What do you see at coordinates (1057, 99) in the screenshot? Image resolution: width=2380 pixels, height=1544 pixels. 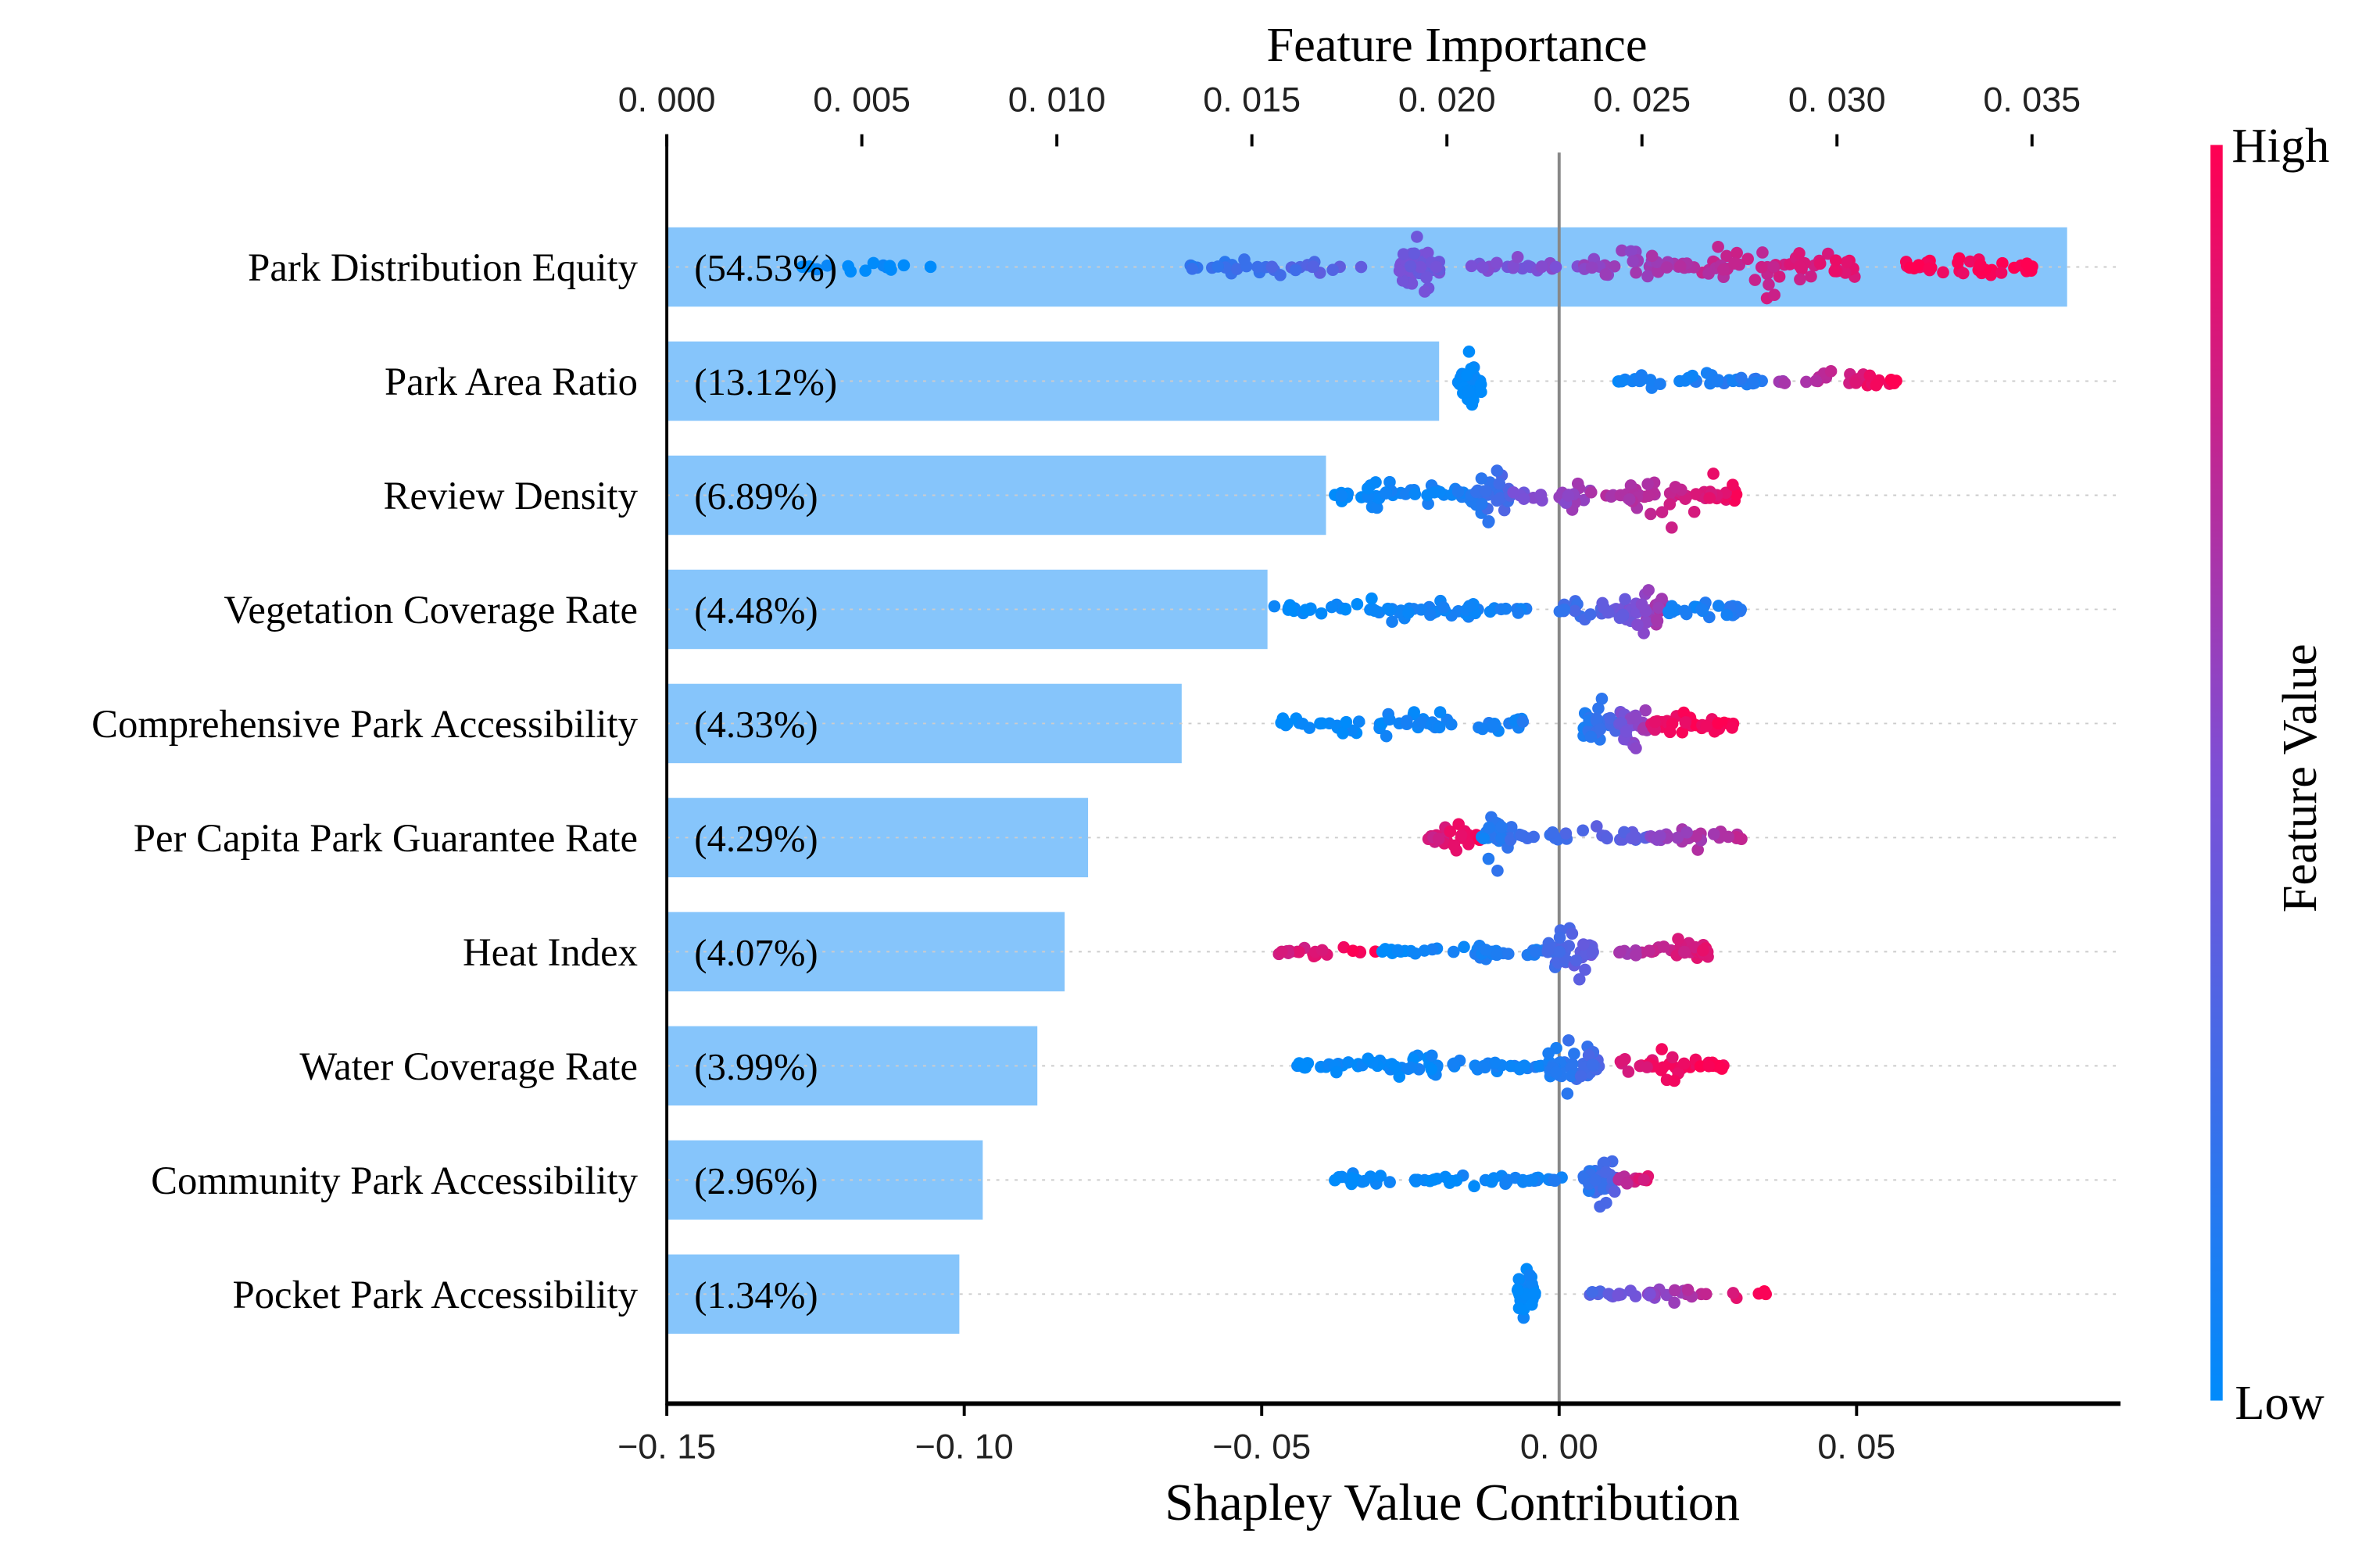 I see `top-tick-label: 0. 010` at bounding box center [1057, 99].